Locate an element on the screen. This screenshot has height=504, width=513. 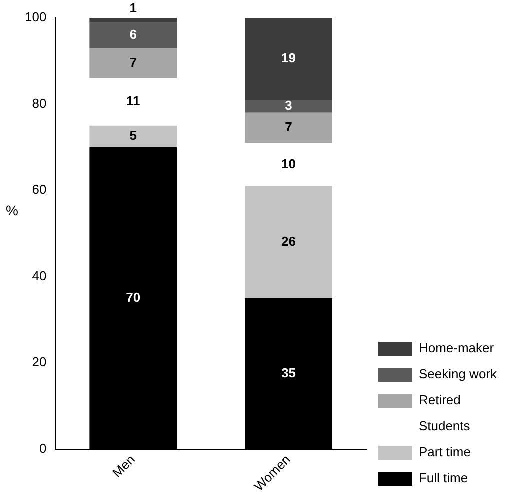
data-label: 10 is located at coordinates (289, 164).